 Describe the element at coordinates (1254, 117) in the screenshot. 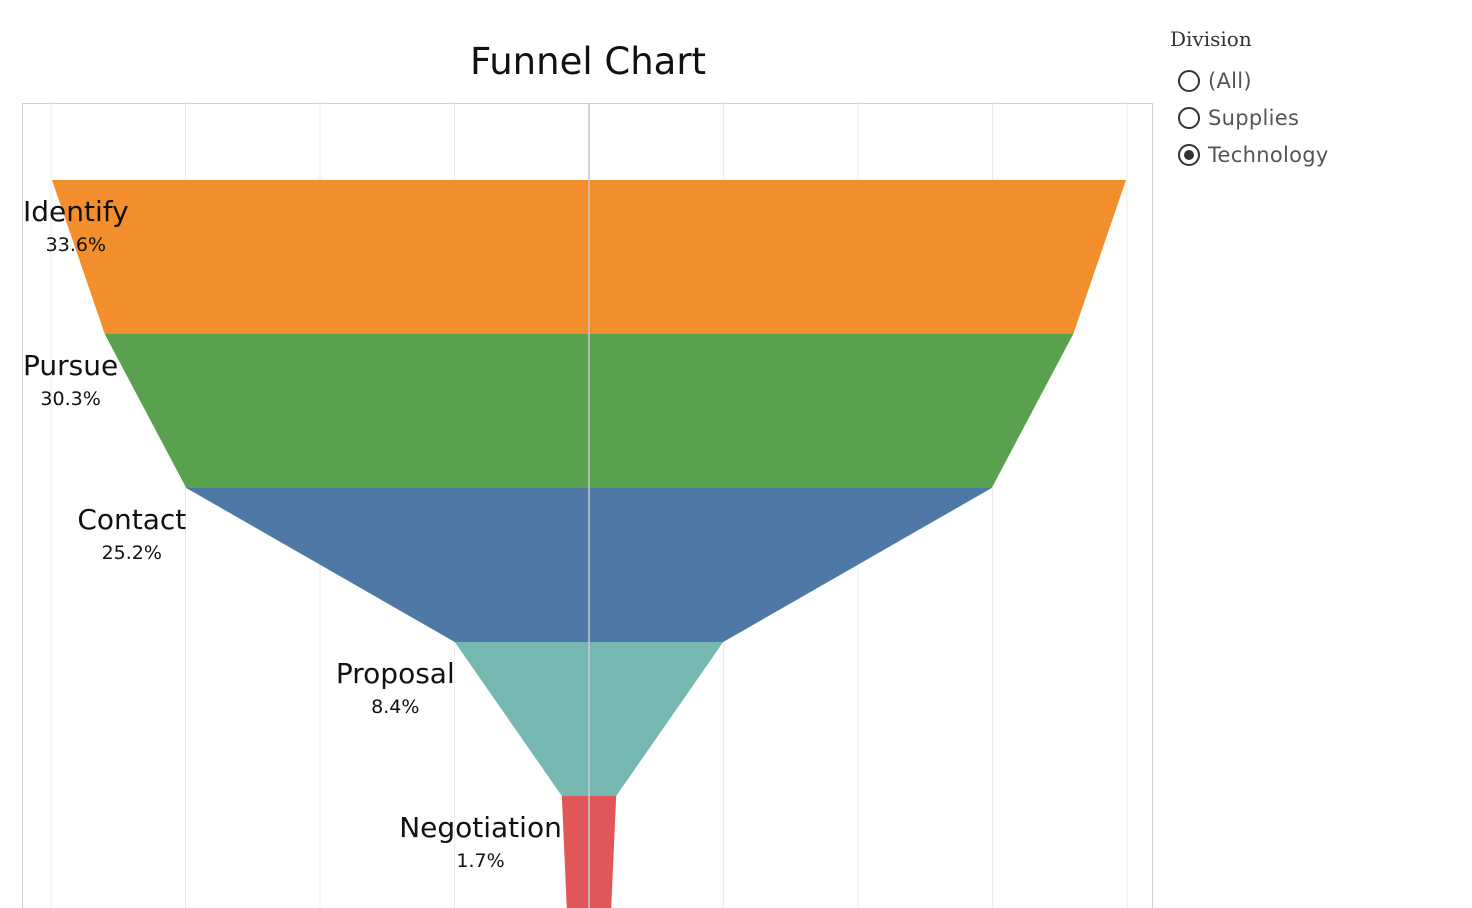

I see `filter-option-label: Supplies` at that location.